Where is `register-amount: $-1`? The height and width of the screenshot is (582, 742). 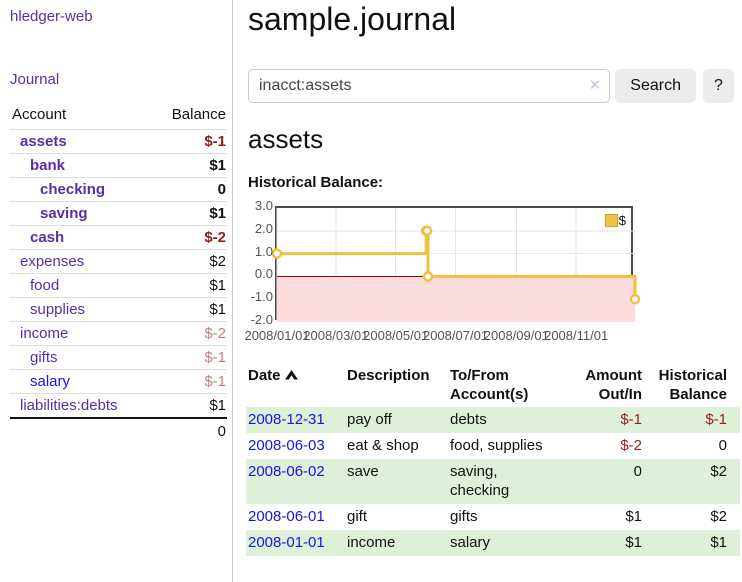 register-amount: $-1 is located at coordinates (631, 419).